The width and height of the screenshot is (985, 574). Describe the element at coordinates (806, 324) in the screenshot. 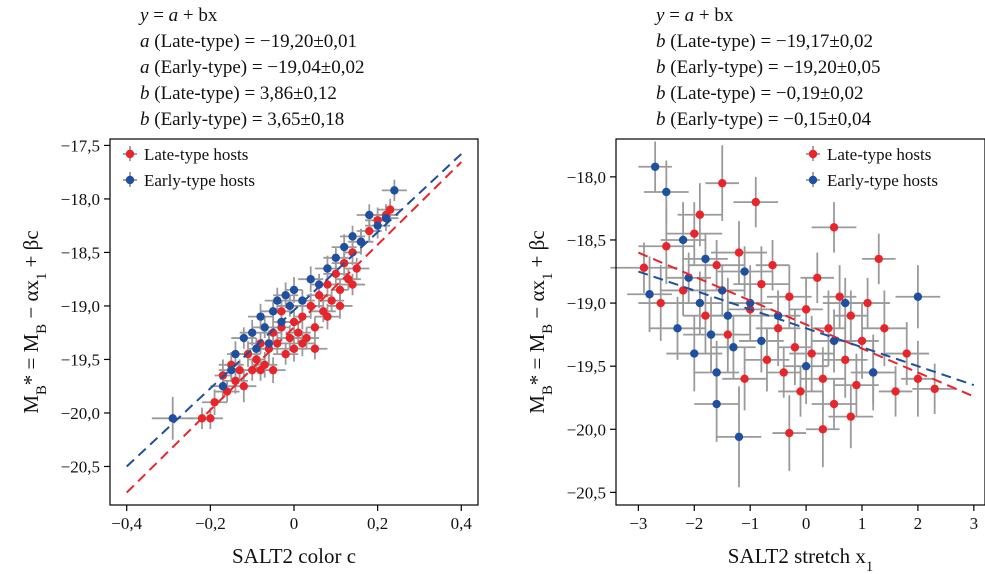

I see `fit-line-late-type` at that location.